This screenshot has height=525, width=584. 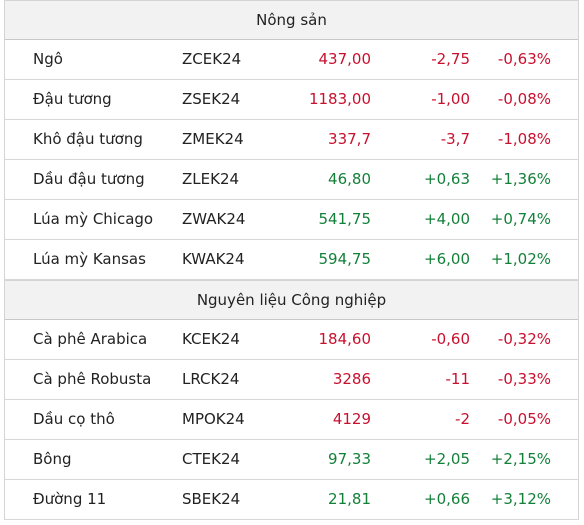 I want to click on change-value: +2,05, so click(x=447, y=459).